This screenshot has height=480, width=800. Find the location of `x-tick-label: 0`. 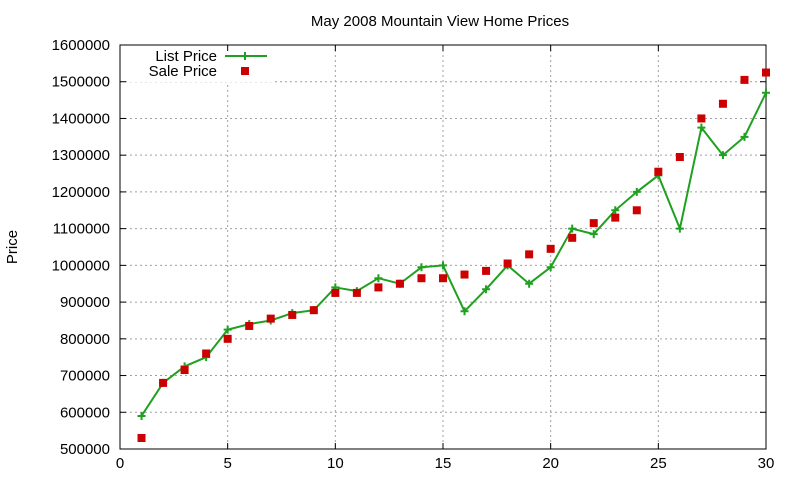

x-tick-label: 0 is located at coordinates (120, 463).